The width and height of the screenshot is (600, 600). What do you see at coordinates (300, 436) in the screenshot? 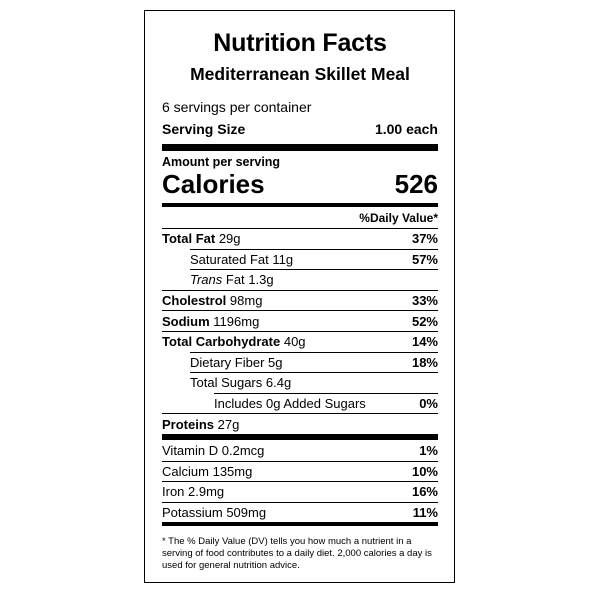
I see `thick-divider-vitamins` at bounding box center [300, 436].